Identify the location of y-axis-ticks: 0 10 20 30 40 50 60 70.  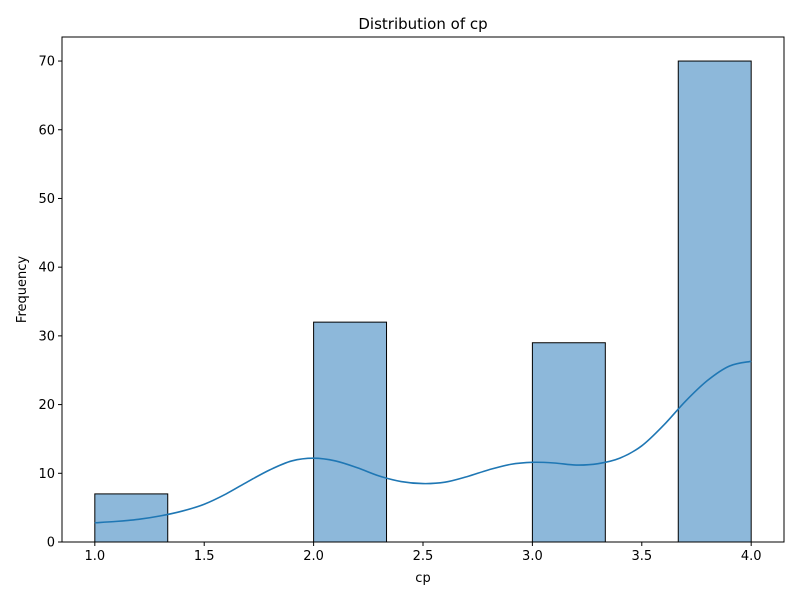
(50, 303).